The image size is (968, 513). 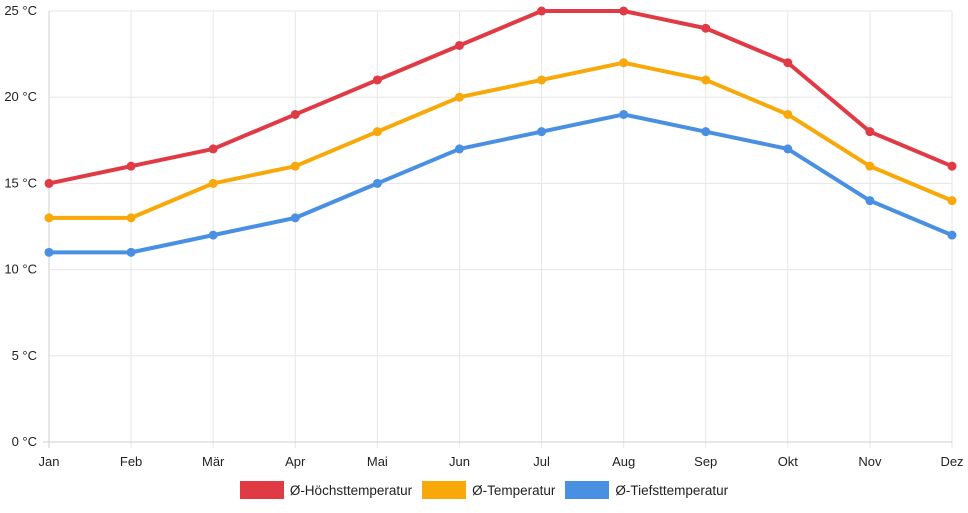 What do you see at coordinates (501, 461) in the screenshot?
I see `x-axis-tick-labels: Jan Feb Mär Apr Mai Jun Jul Aug Sep Okt Nov Dez` at bounding box center [501, 461].